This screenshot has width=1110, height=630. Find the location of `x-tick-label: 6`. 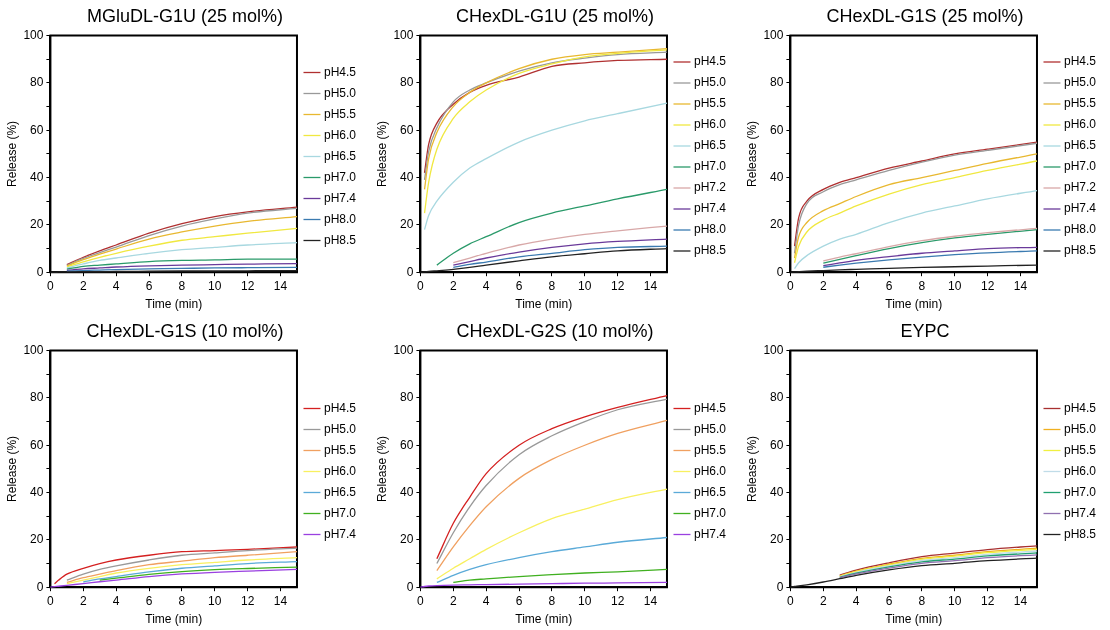

x-tick-label: 6 is located at coordinates (149, 285).